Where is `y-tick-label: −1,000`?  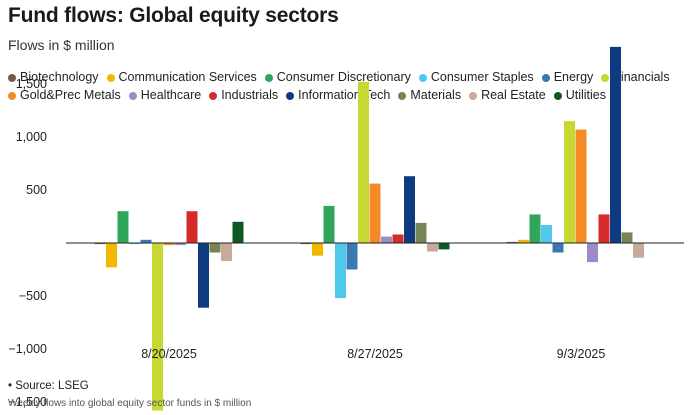
y-tick-label: −1,000 is located at coordinates (27, 349).